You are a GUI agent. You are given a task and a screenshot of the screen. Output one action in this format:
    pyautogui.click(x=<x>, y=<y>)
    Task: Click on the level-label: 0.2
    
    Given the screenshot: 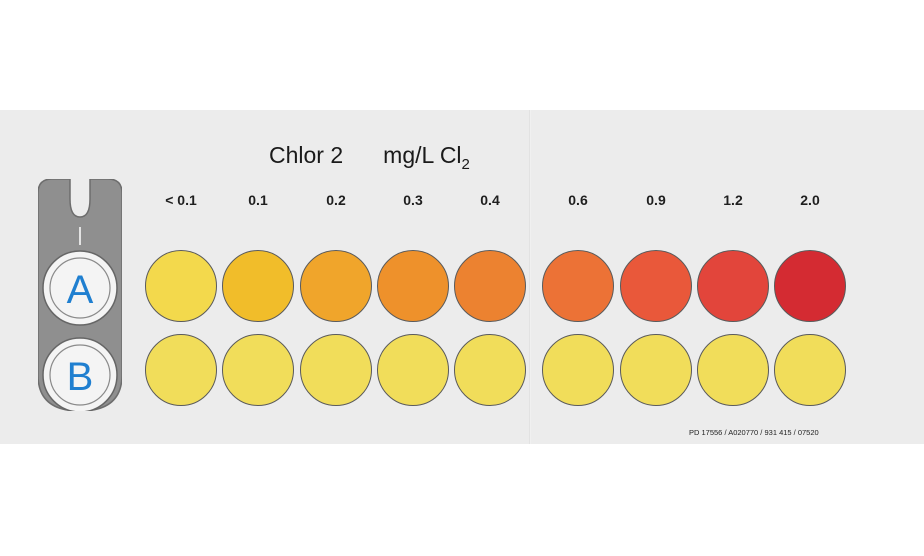 What is the action you would take?
    pyautogui.click(x=336, y=200)
    